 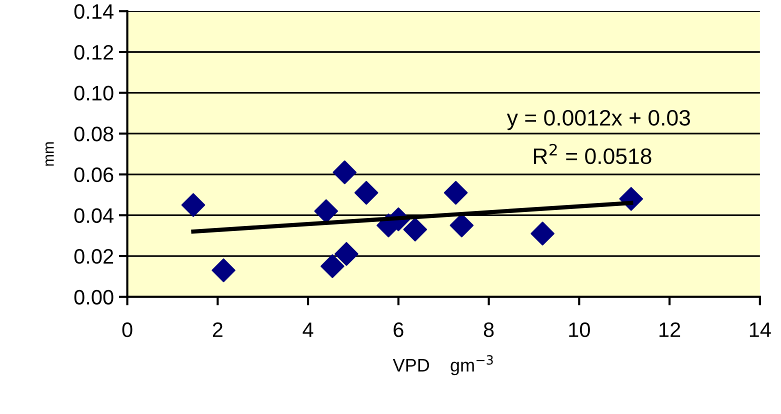 What do you see at coordinates (442, 365) in the screenshot?
I see `x-axis-title: VPD gm$^{−3}$` at bounding box center [442, 365].